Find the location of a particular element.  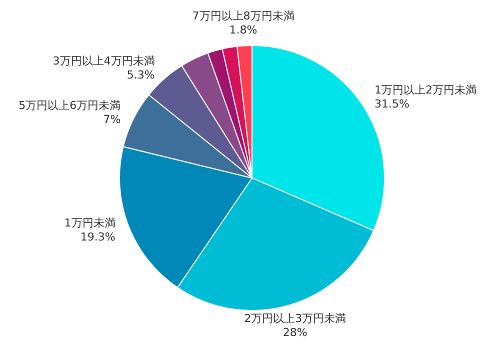

slice-label: 1万円以上2万円未満 is located at coordinates (425, 89).